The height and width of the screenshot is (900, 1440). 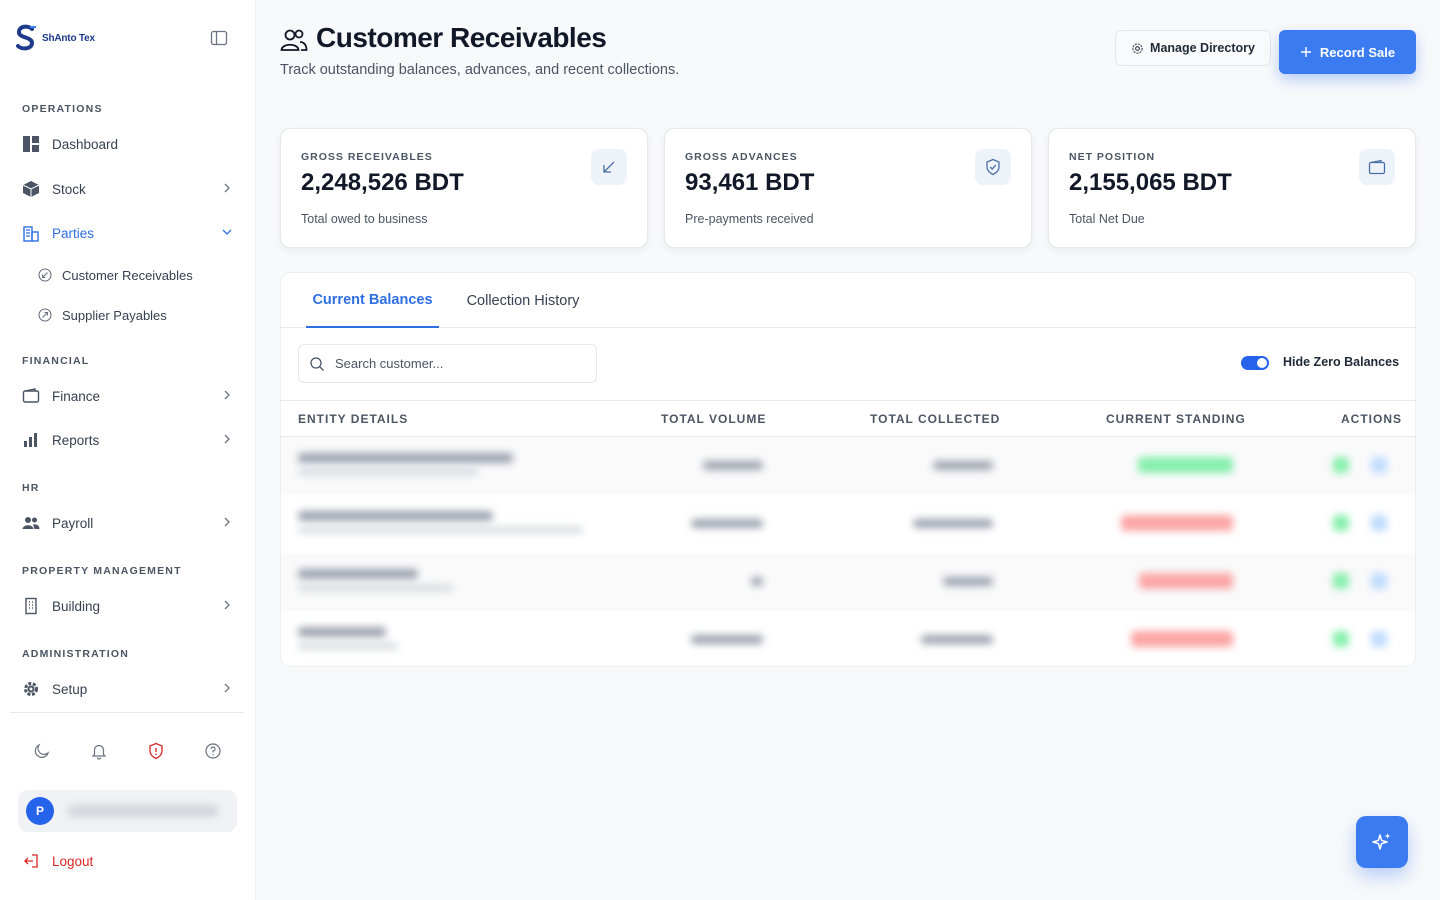 What do you see at coordinates (372, 300) in the screenshot?
I see `tab-current-balances: Current Balances` at bounding box center [372, 300].